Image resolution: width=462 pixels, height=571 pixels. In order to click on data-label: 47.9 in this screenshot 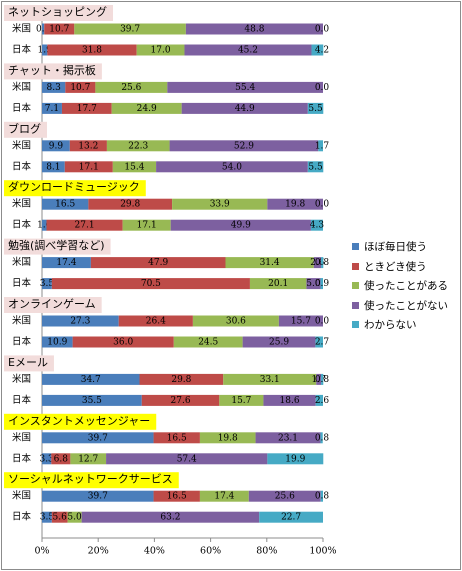, I will do `click(158, 263)`.